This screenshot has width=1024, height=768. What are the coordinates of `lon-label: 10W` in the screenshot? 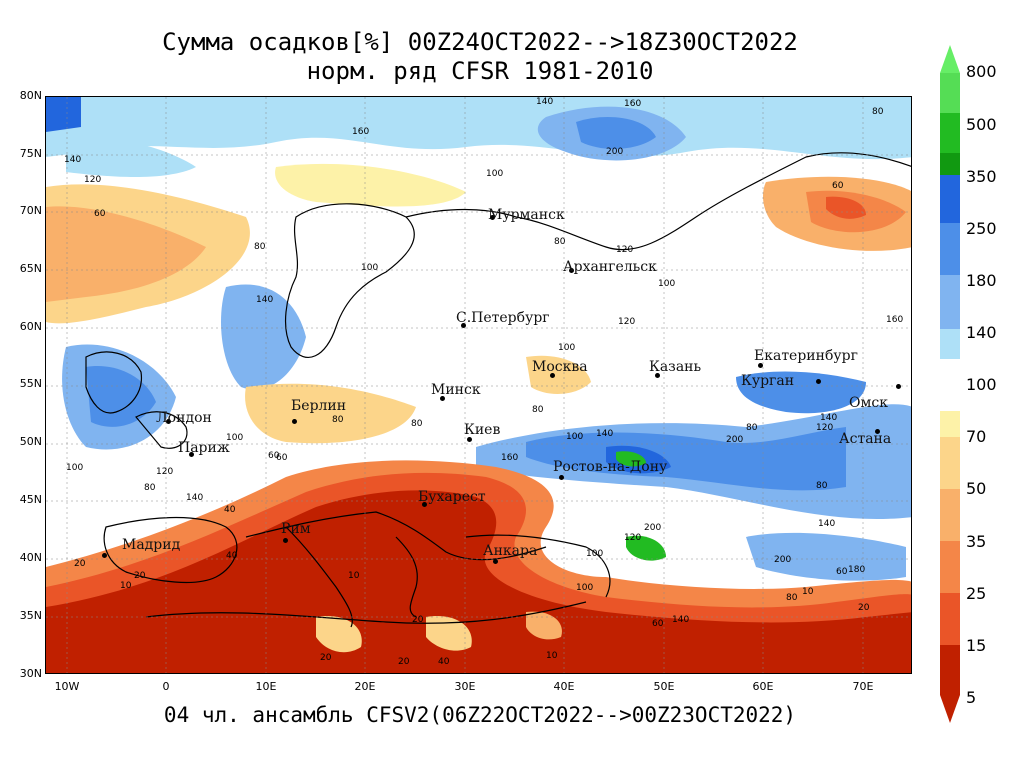 It's located at (67, 686).